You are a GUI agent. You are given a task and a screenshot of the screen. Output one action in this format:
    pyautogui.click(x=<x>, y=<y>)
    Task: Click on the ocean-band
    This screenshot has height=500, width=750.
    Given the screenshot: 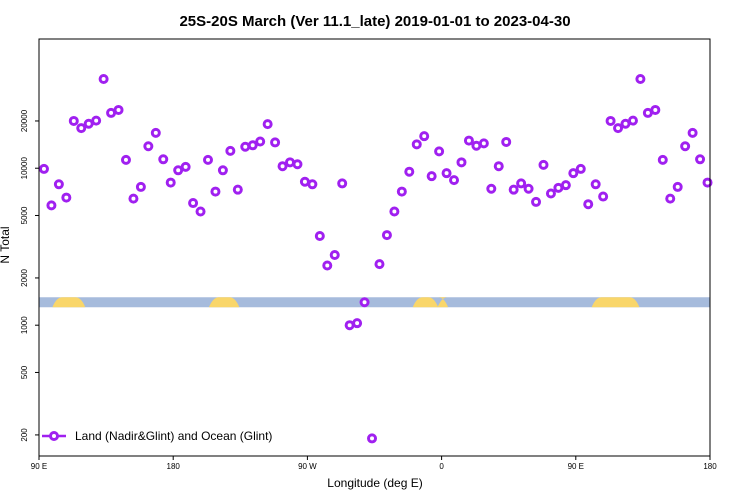 What is the action you would take?
    pyautogui.click(x=374, y=302)
    